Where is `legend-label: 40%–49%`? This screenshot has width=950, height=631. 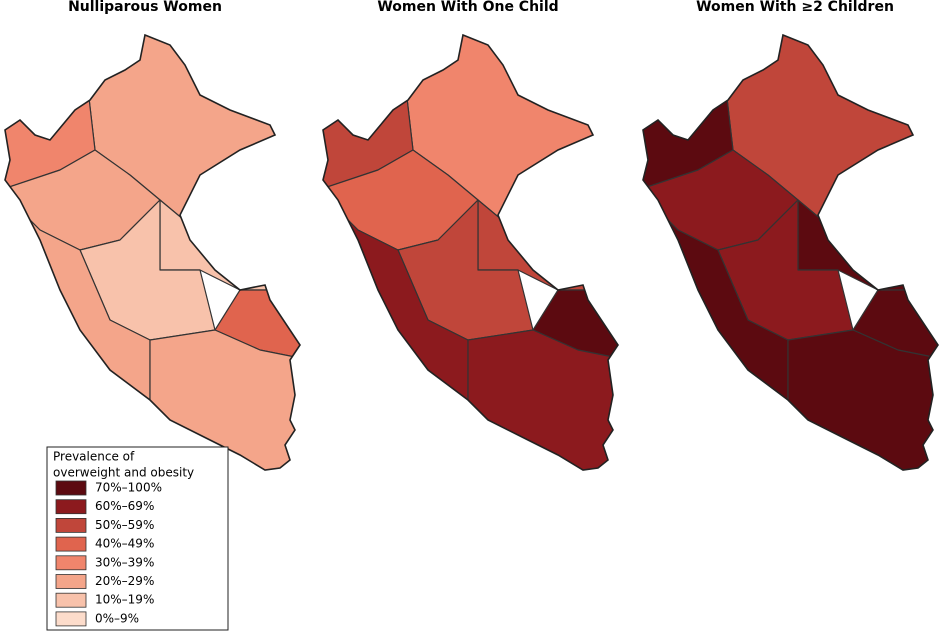 legend-label: 40%–49% is located at coordinates (124, 544).